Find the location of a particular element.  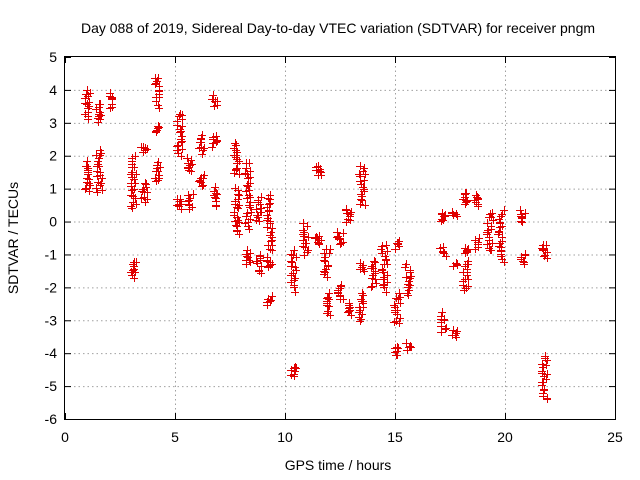

y-tick-label: -1 is located at coordinates (51, 254).